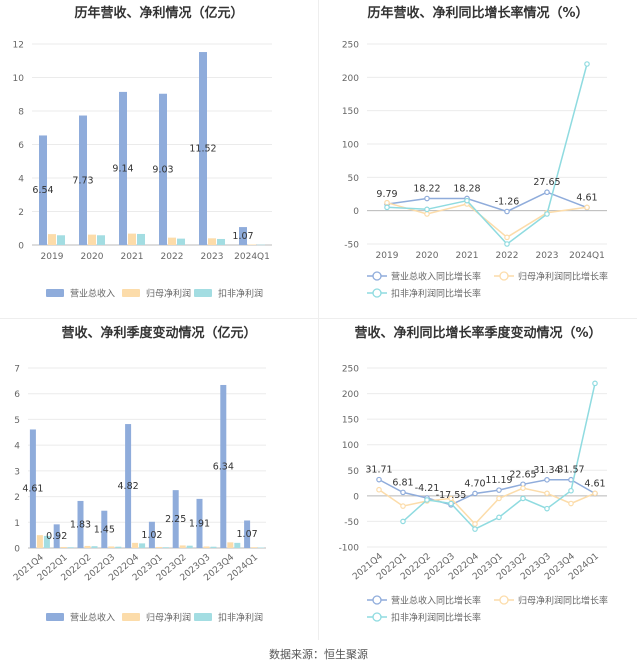 The image size is (637, 668). What do you see at coordinates (240, 618) in the screenshot?
I see `legend-label: 扣非净利润` at bounding box center [240, 618].